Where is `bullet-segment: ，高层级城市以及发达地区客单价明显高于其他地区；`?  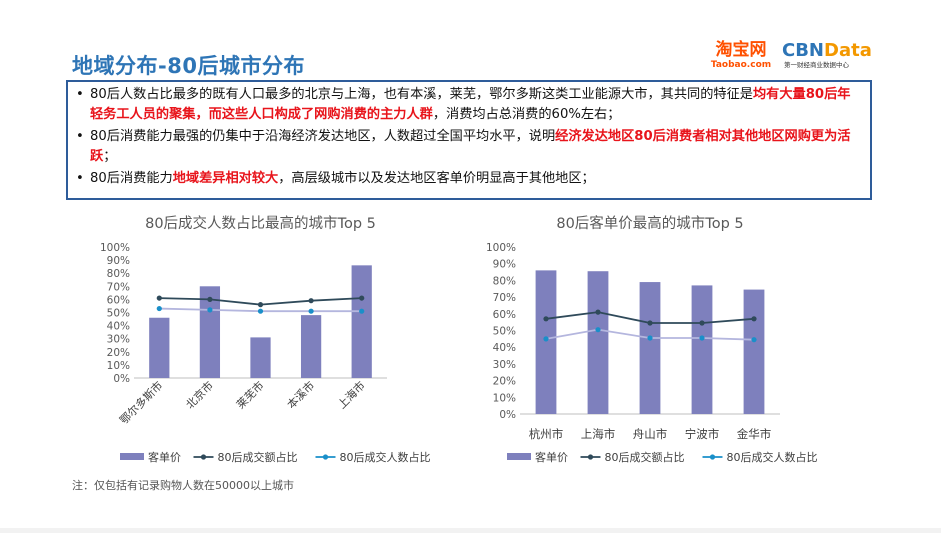
bullet-segment: ，高层级城市以及发达地区客单价明显高于其他地区； is located at coordinates (436, 178).